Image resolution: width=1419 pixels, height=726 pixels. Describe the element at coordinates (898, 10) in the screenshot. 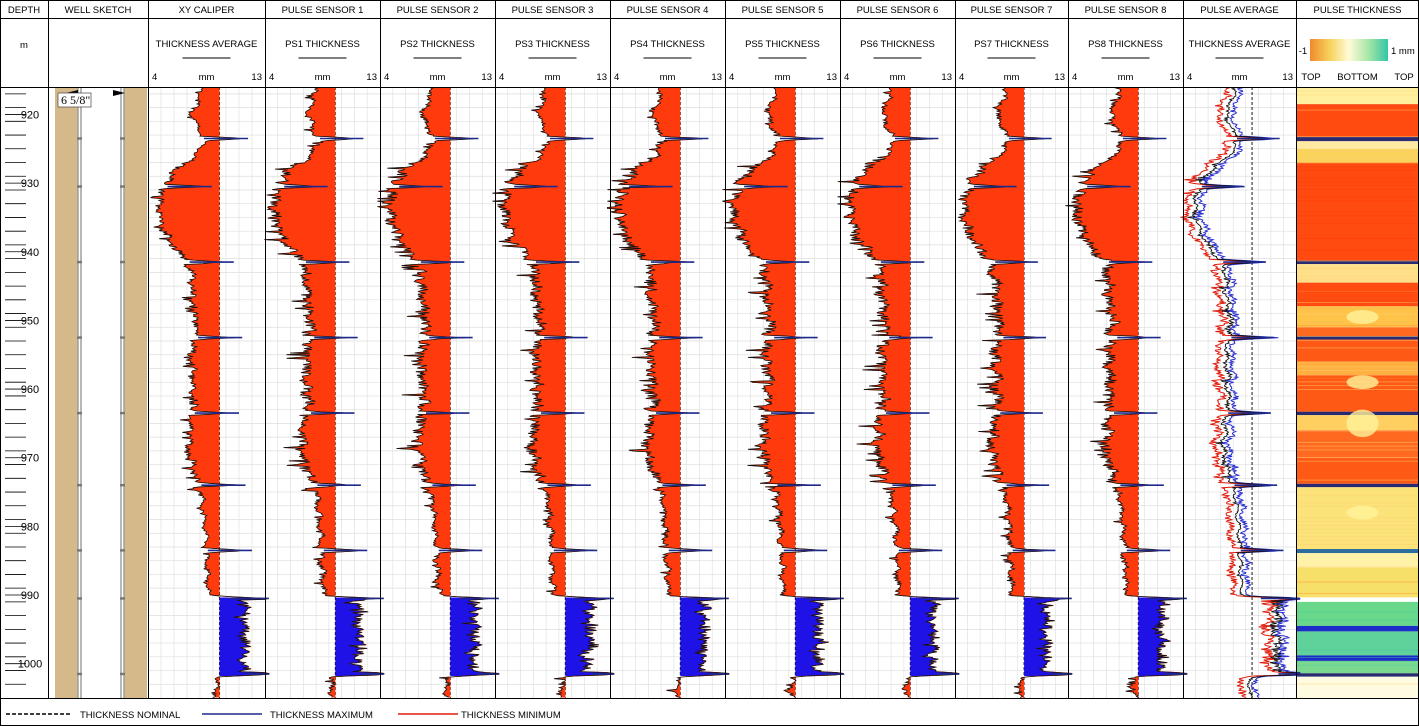

I see `track-title: PULSE SENSOR 6` at that location.